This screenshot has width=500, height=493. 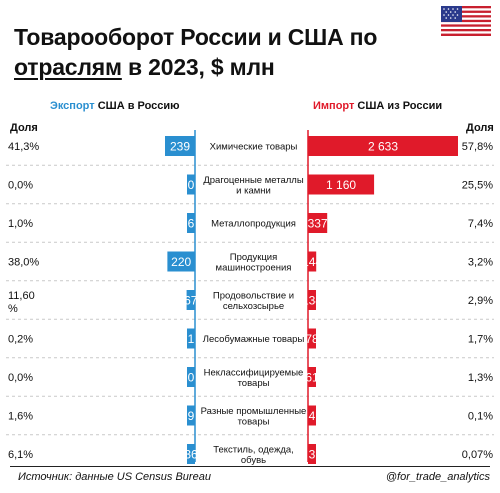 I want to click on category-label-line: Металлопродукция, so click(x=253, y=224).